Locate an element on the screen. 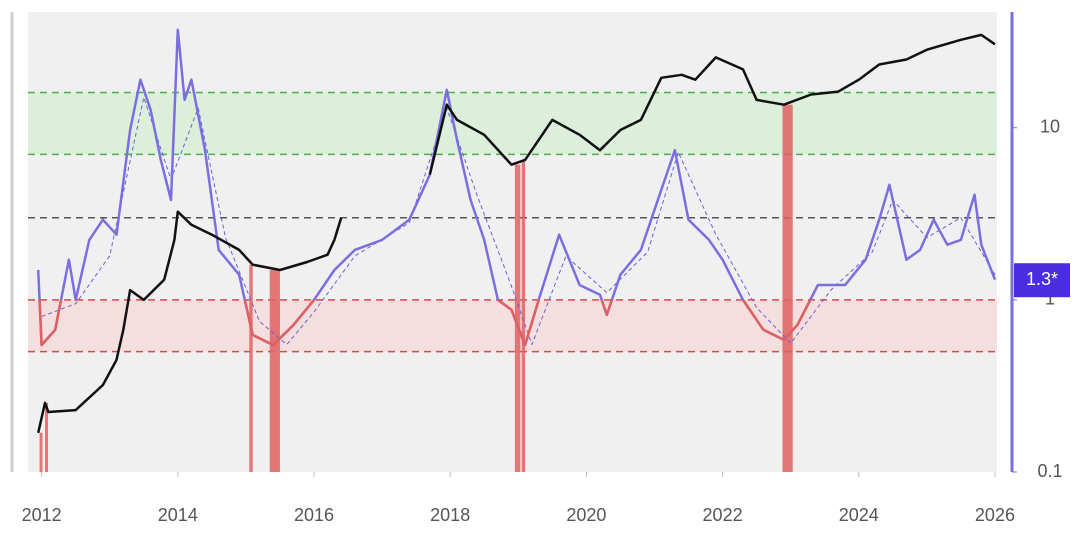 This screenshot has width=1080, height=554. y-tick-label: 10 is located at coordinates (1050, 126).